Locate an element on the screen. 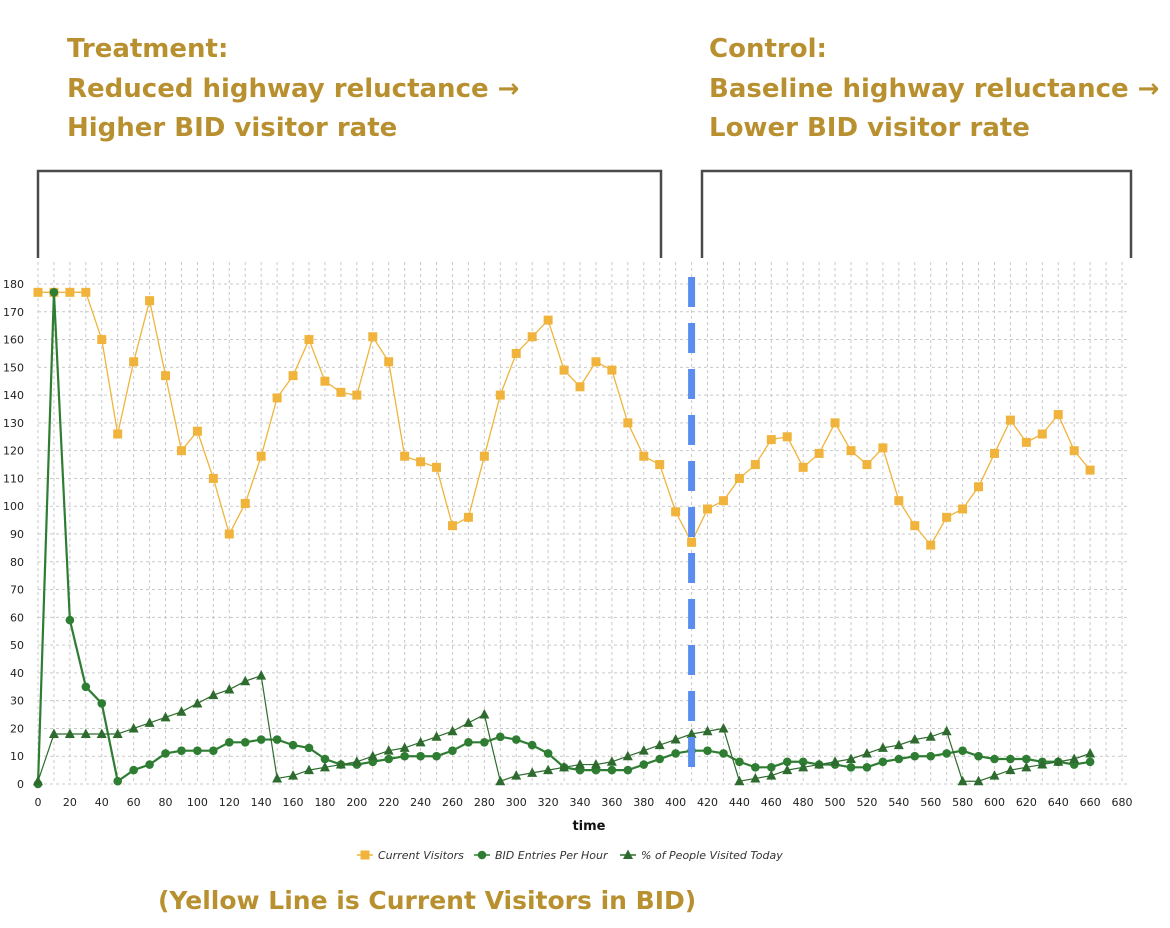 This screenshot has height=928, width=1170. x-tick-label: 40 is located at coordinates (102, 802).